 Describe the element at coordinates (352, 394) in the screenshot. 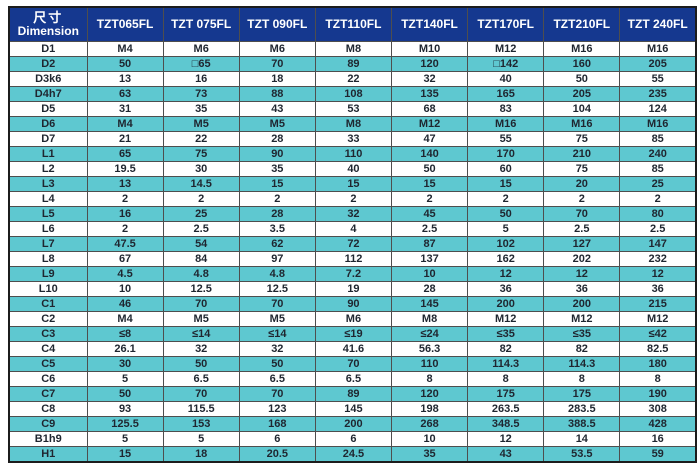

I see `table-row: C7 50 70 70 89 120 175 175 190` at that location.